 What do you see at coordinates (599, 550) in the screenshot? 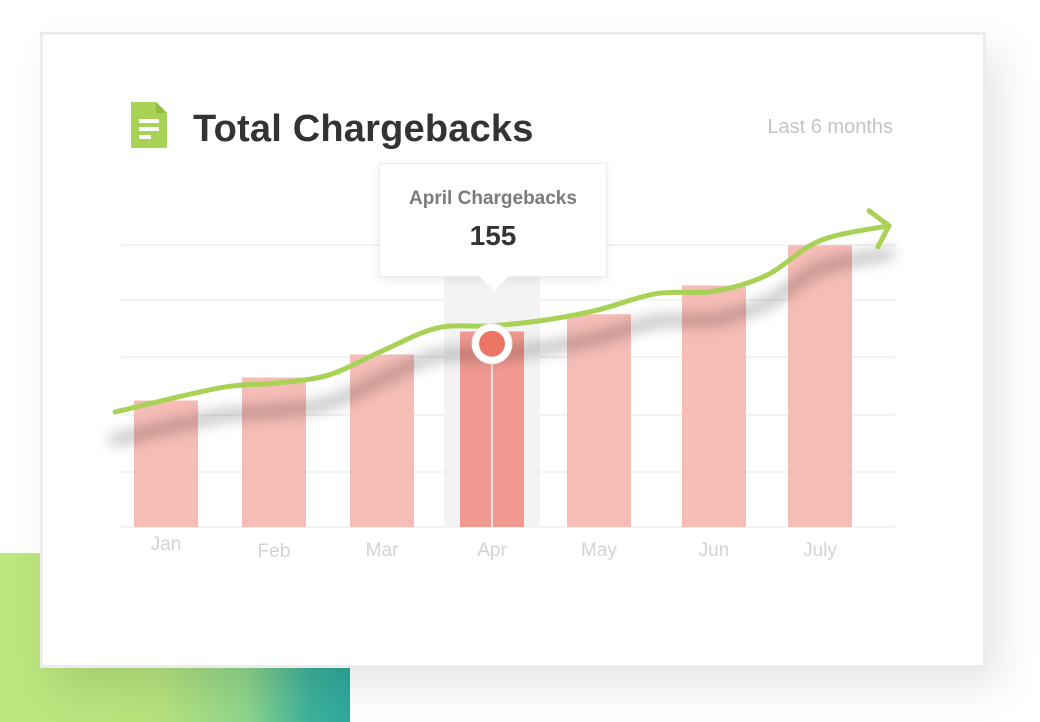
I see `x-label-may: May` at bounding box center [599, 550].